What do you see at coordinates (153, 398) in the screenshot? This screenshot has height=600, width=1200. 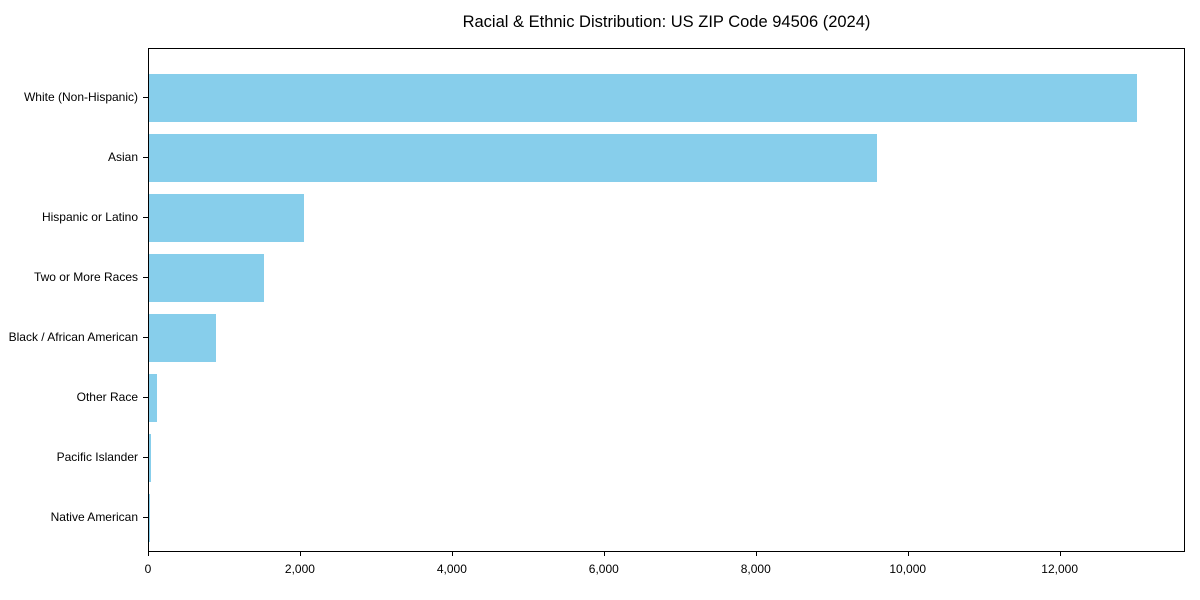 I see `bar-other-race` at bounding box center [153, 398].